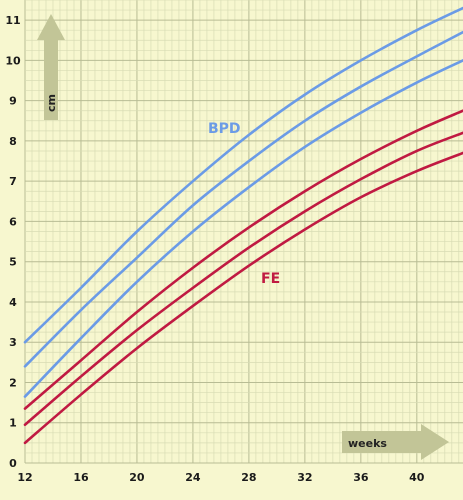  What do you see at coordinates (13, 382) in the screenshot?
I see `y-tick-label: 2` at bounding box center [13, 382].